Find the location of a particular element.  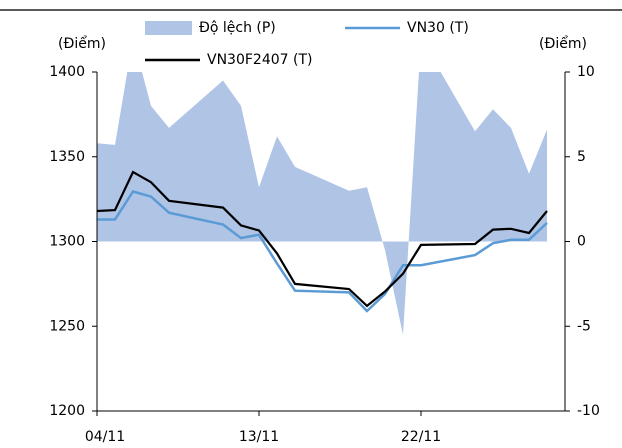

legend-swatch is located at coordinates (168, 28).